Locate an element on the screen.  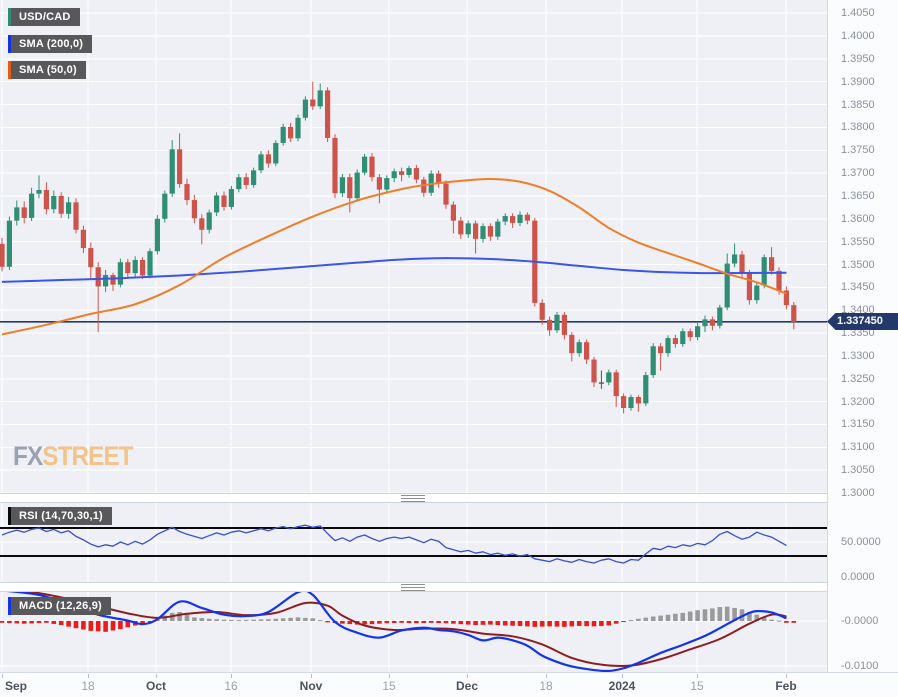
watermark-fx: FX is located at coordinates (28, 456).